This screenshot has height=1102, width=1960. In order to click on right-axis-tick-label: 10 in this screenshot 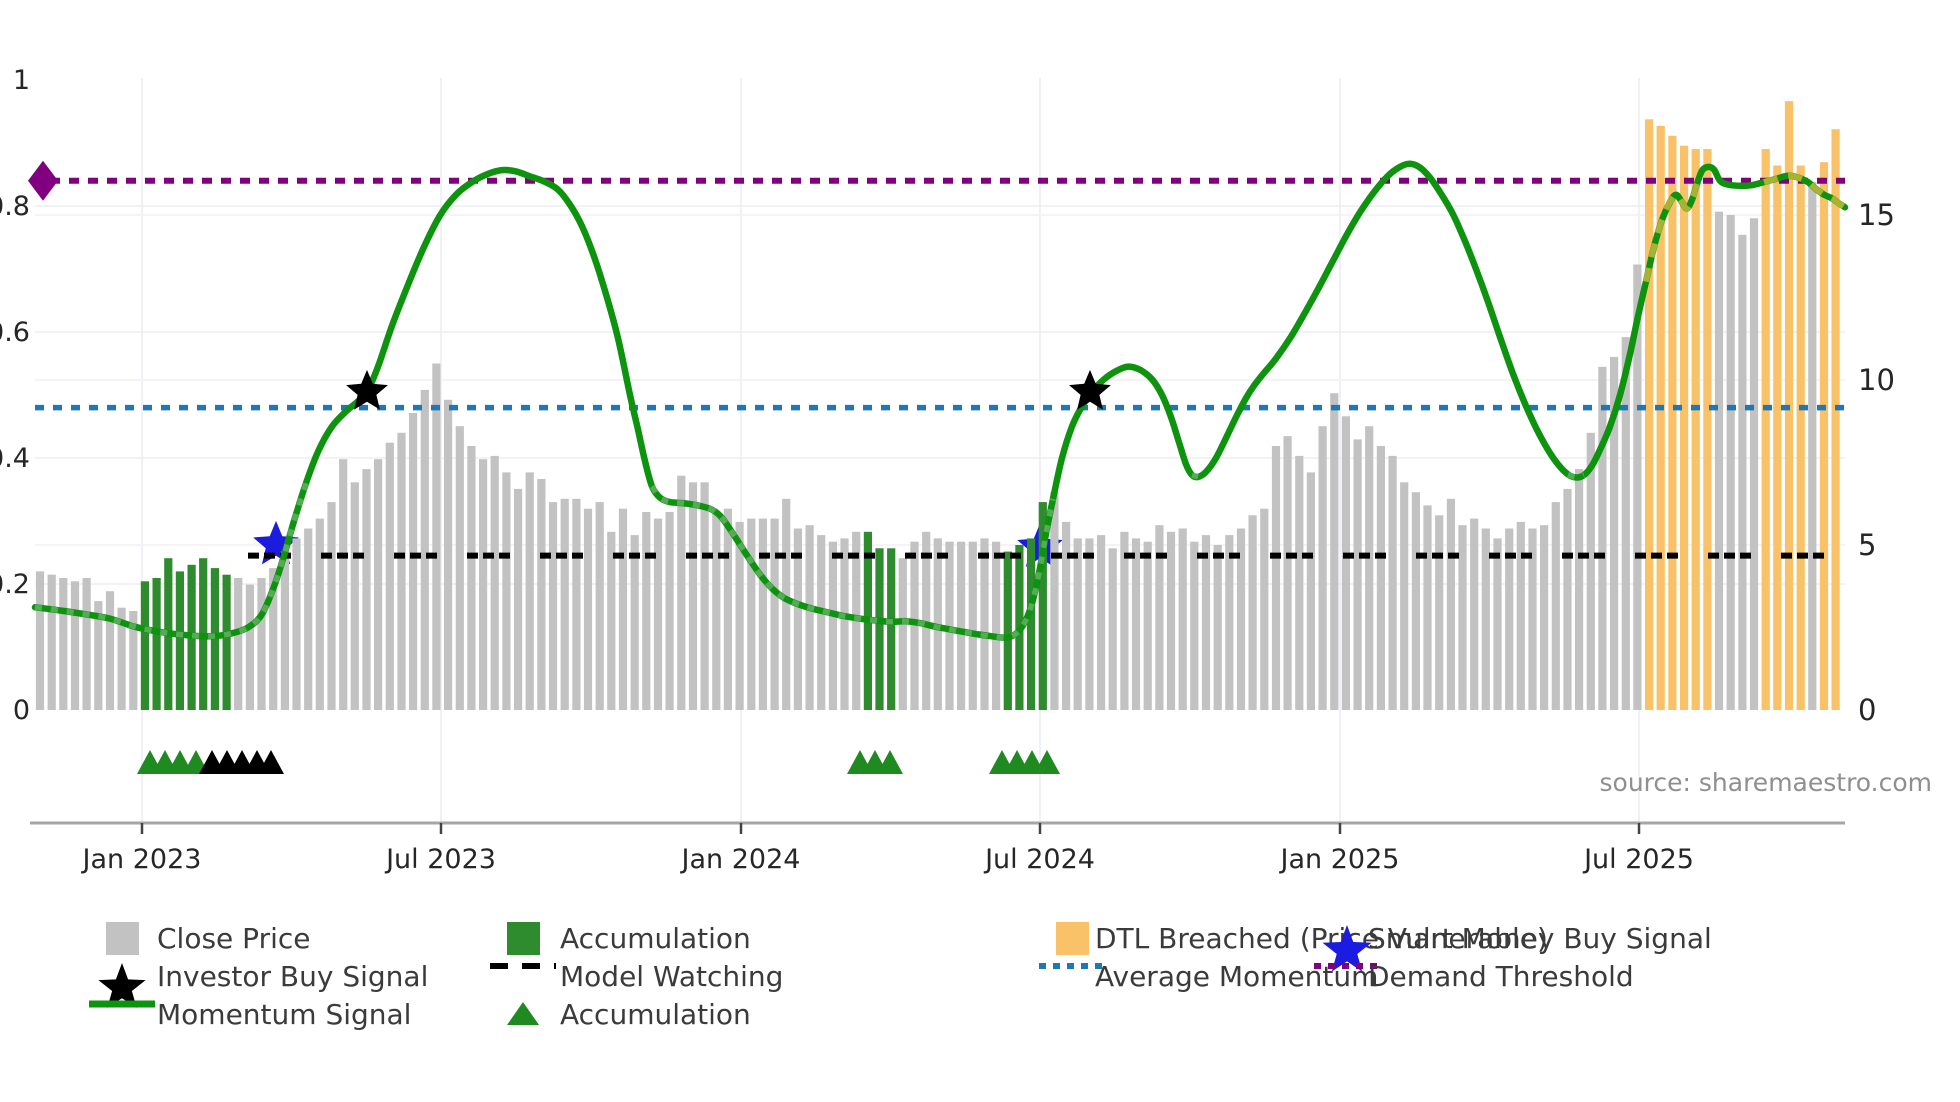, I will do `click(1876, 380)`.